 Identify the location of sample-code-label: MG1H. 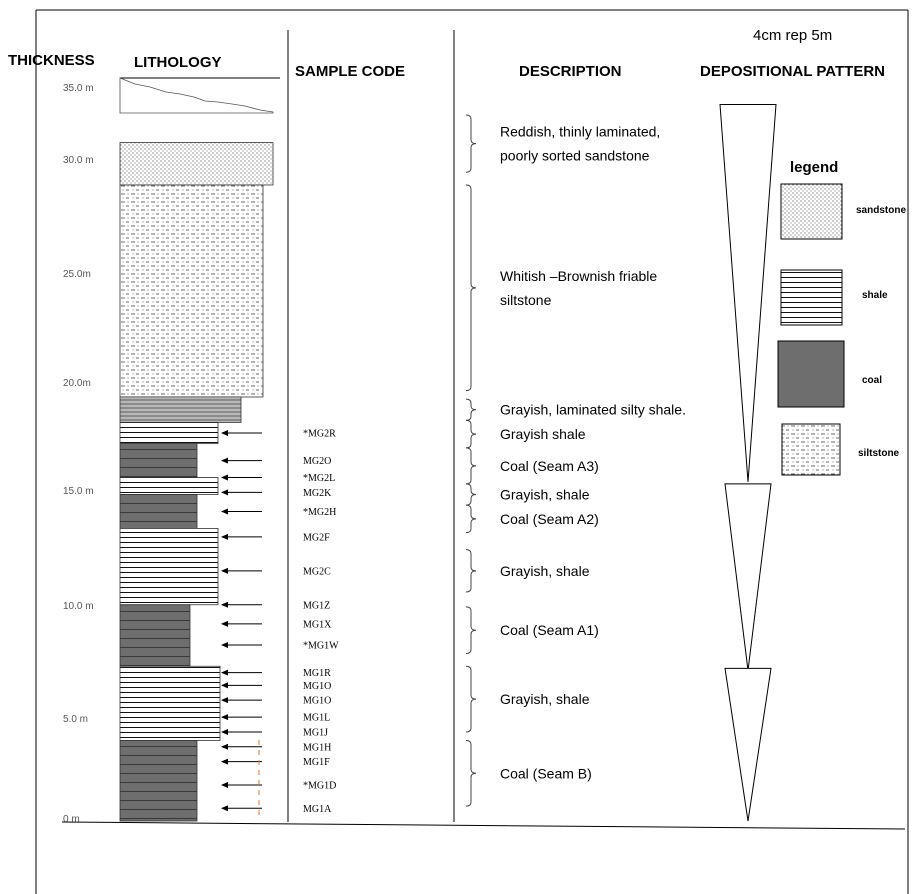
(317, 747).